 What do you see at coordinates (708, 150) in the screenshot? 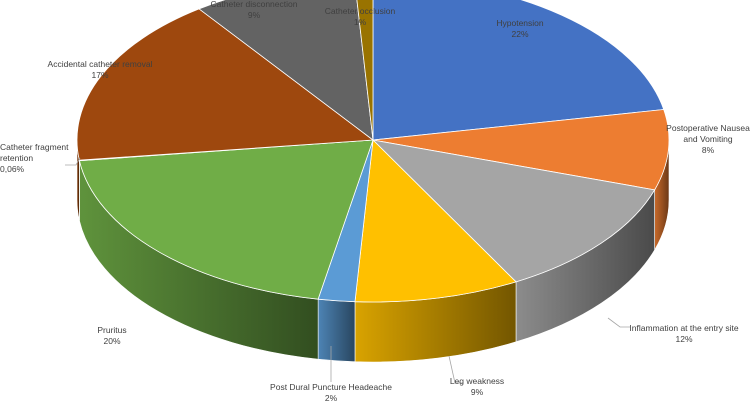
I see `label-value: 8%` at bounding box center [708, 150].